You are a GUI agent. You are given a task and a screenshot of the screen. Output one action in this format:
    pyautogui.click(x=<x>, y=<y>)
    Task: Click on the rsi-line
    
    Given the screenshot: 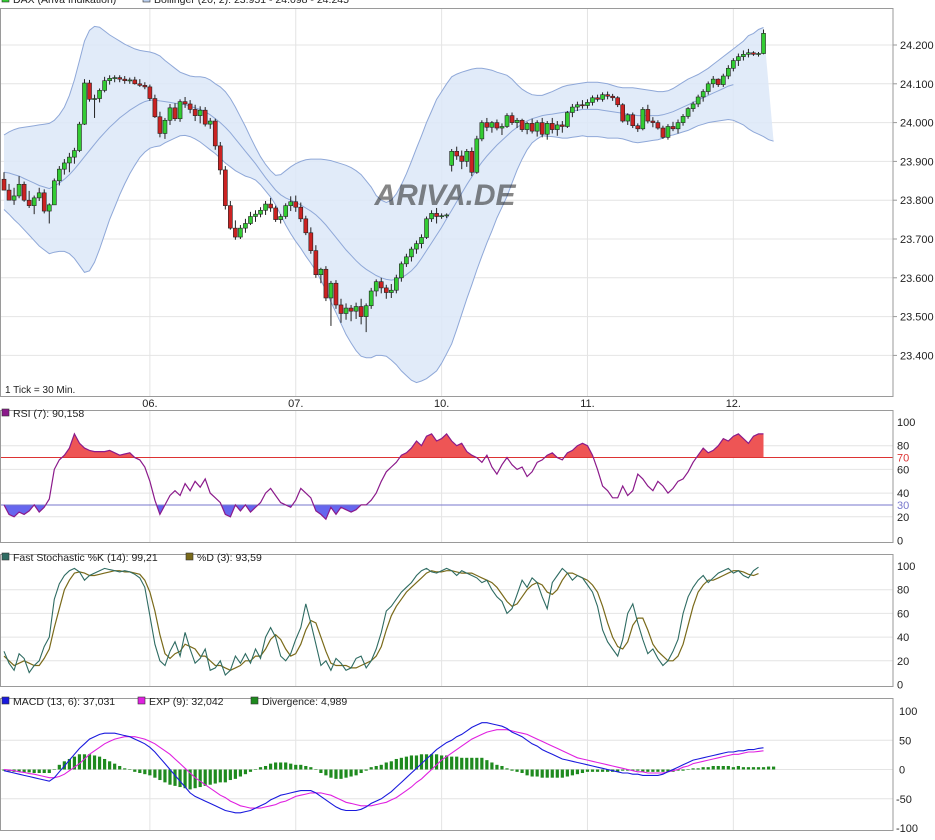 What is the action you would take?
    pyautogui.click(x=383, y=476)
    